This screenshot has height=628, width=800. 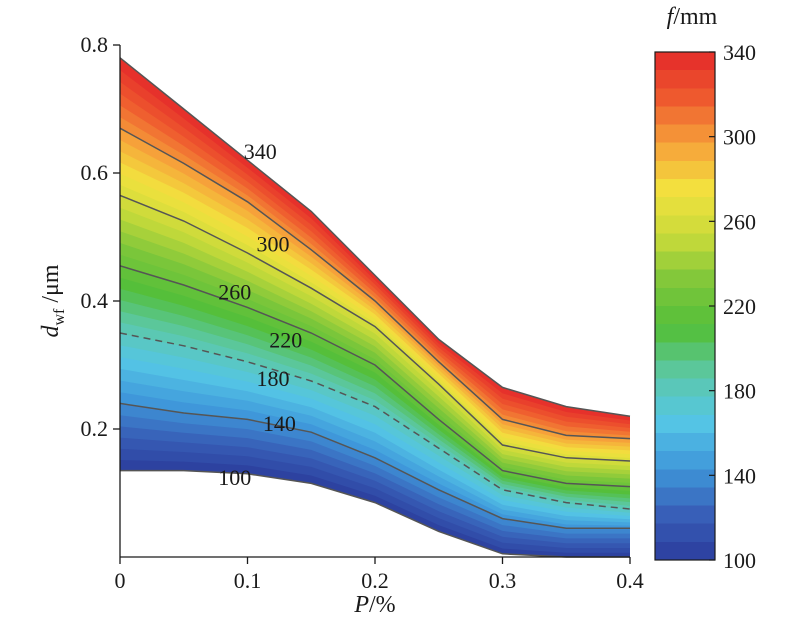 What do you see at coordinates (234, 477) in the screenshot?
I see `contour-label-100: 100` at bounding box center [234, 477].